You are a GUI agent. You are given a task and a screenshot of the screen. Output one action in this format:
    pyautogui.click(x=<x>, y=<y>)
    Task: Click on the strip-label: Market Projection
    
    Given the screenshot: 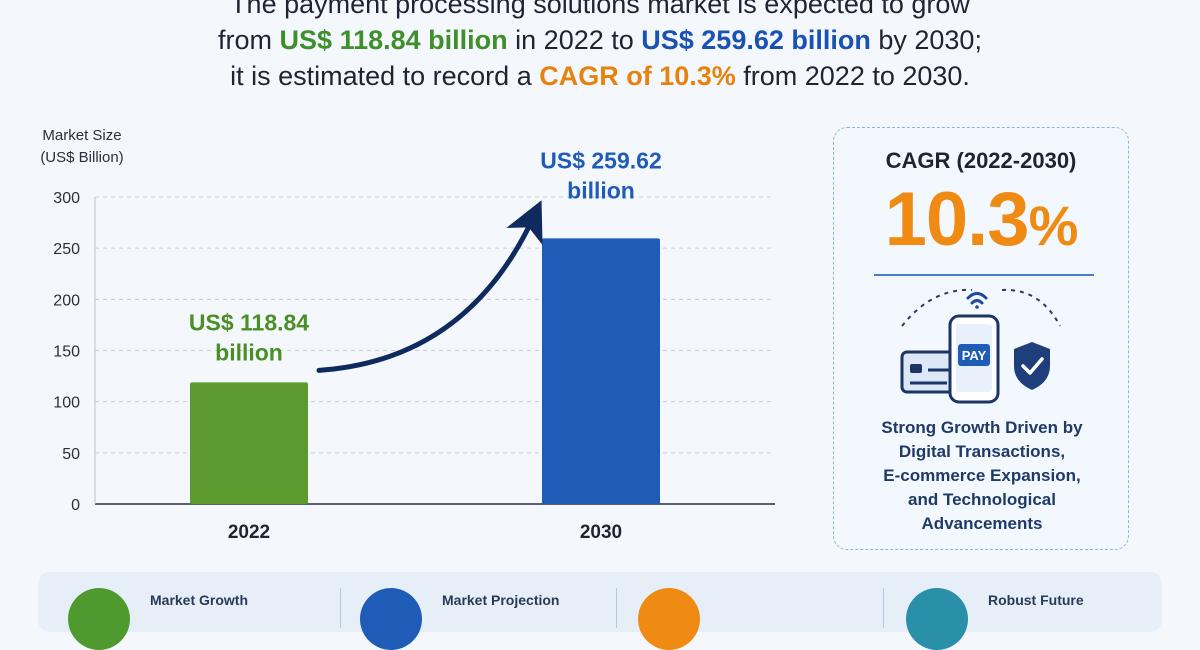 What is the action you would take?
    pyautogui.click(x=501, y=600)
    